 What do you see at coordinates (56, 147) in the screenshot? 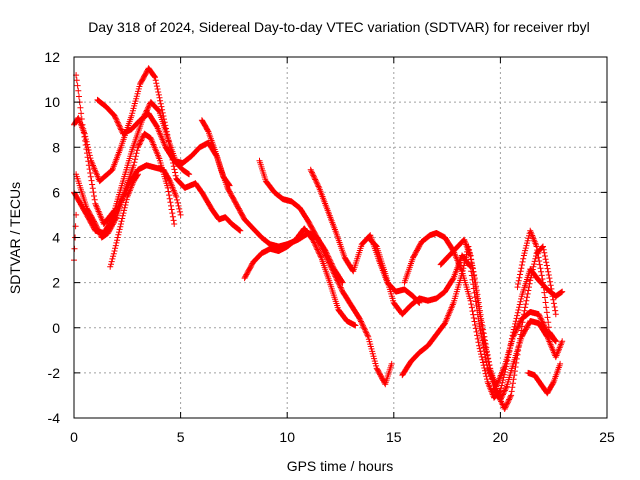
I see `y-tick-label: 8` at bounding box center [56, 147].